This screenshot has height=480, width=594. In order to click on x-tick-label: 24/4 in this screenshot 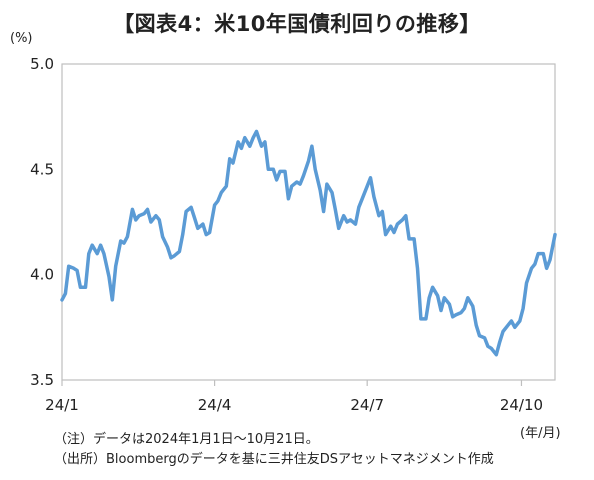, I will do `click(215, 405)`.